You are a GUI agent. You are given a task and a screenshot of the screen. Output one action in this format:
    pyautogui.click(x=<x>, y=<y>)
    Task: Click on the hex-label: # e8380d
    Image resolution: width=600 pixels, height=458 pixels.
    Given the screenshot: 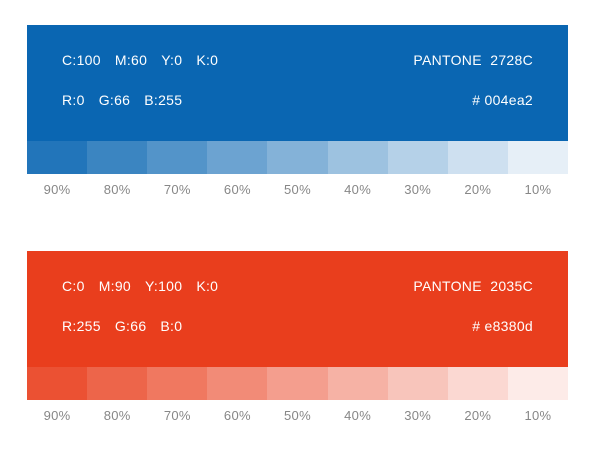 What is the action you would take?
    pyautogui.click(x=502, y=326)
    